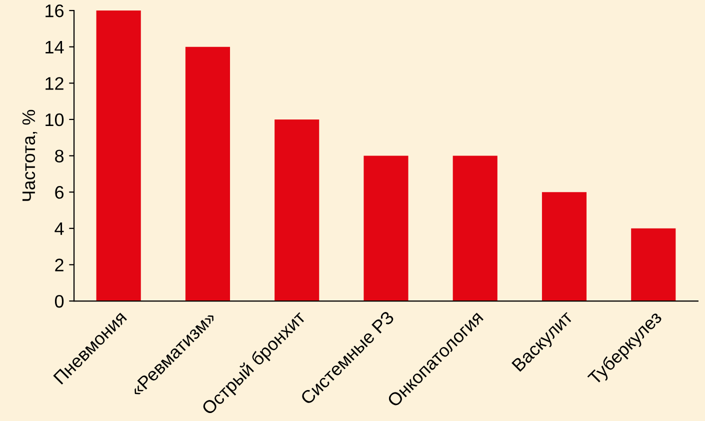  What do you see at coordinates (59, 301) in the screenshot?
I see `y-tick-label: 0` at bounding box center [59, 301].